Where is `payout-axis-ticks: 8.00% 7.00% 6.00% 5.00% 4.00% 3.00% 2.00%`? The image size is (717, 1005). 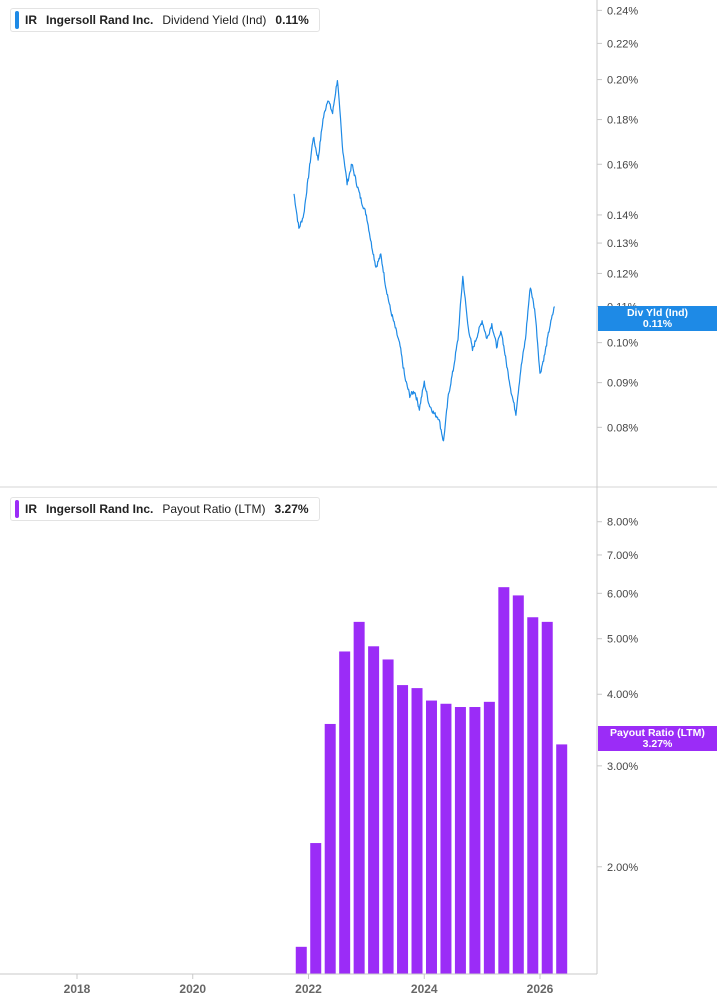
payout-axis-ticks: 8.00% 7.00% 6.00% 5.00% 4.00% 3.00% 2.00% is located at coordinates (617, 695).